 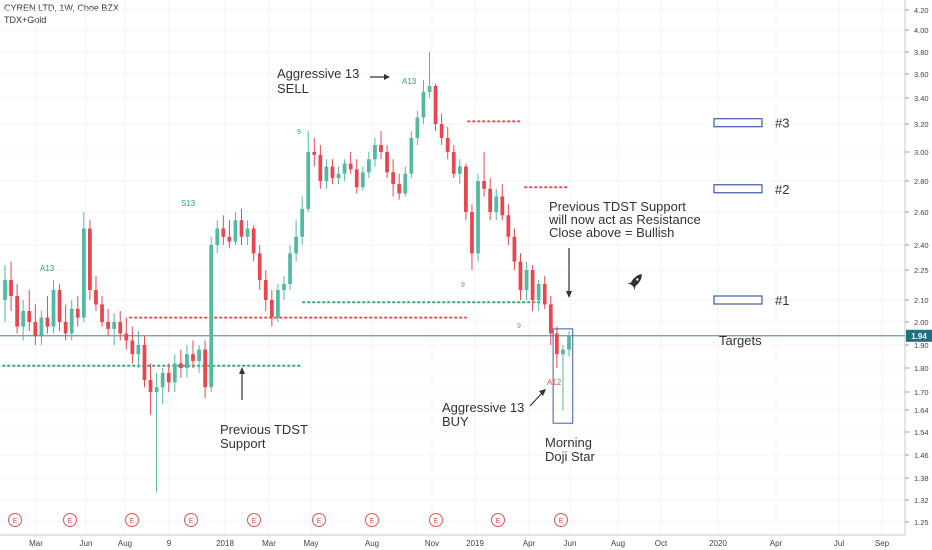 I want to click on chart-title: CYREN LTD, 1W, Cboe BZX, so click(x=61, y=8).